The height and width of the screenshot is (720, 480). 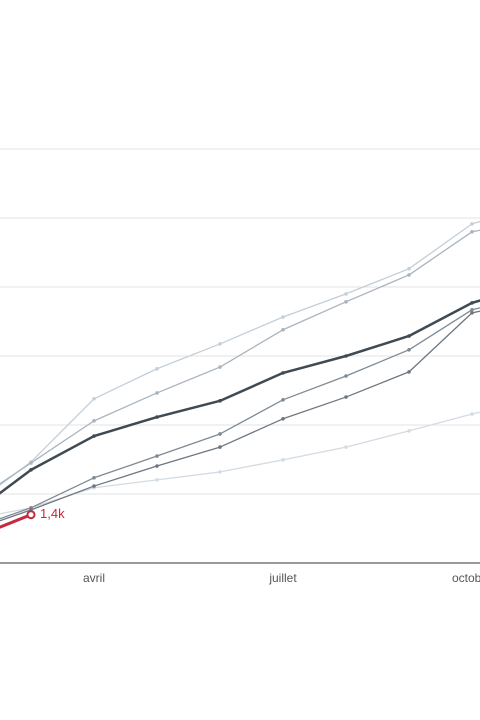 What do you see at coordinates (52, 513) in the screenshot?
I see `data-label: 1,4k` at bounding box center [52, 513].